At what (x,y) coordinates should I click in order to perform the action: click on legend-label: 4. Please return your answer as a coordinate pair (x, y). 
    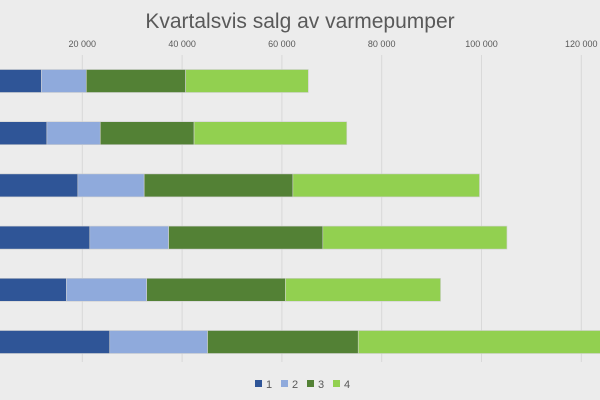
    Looking at the image, I should click on (347, 385).